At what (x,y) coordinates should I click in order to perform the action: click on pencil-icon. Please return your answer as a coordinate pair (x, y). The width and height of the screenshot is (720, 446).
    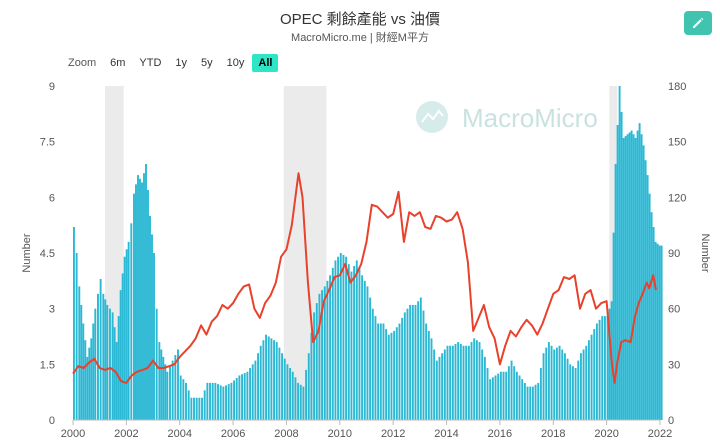
    Looking at the image, I should click on (698, 22).